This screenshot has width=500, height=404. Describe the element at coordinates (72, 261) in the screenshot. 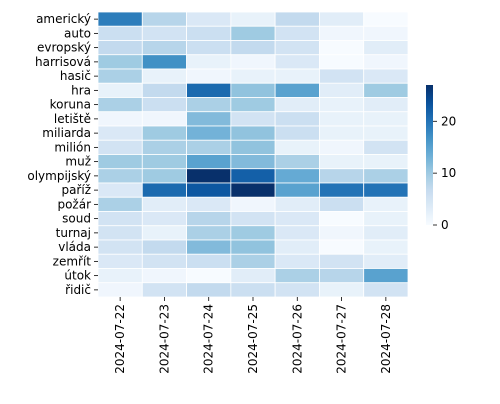

I see `row-label: zemřít` at that location.